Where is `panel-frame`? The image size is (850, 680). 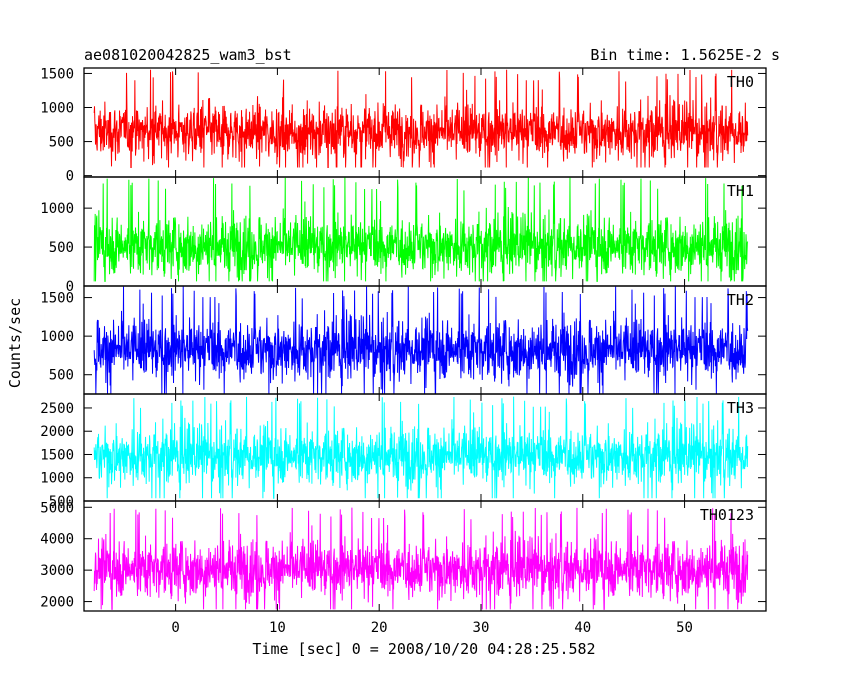
panel-frame is located at coordinates (425, 556).